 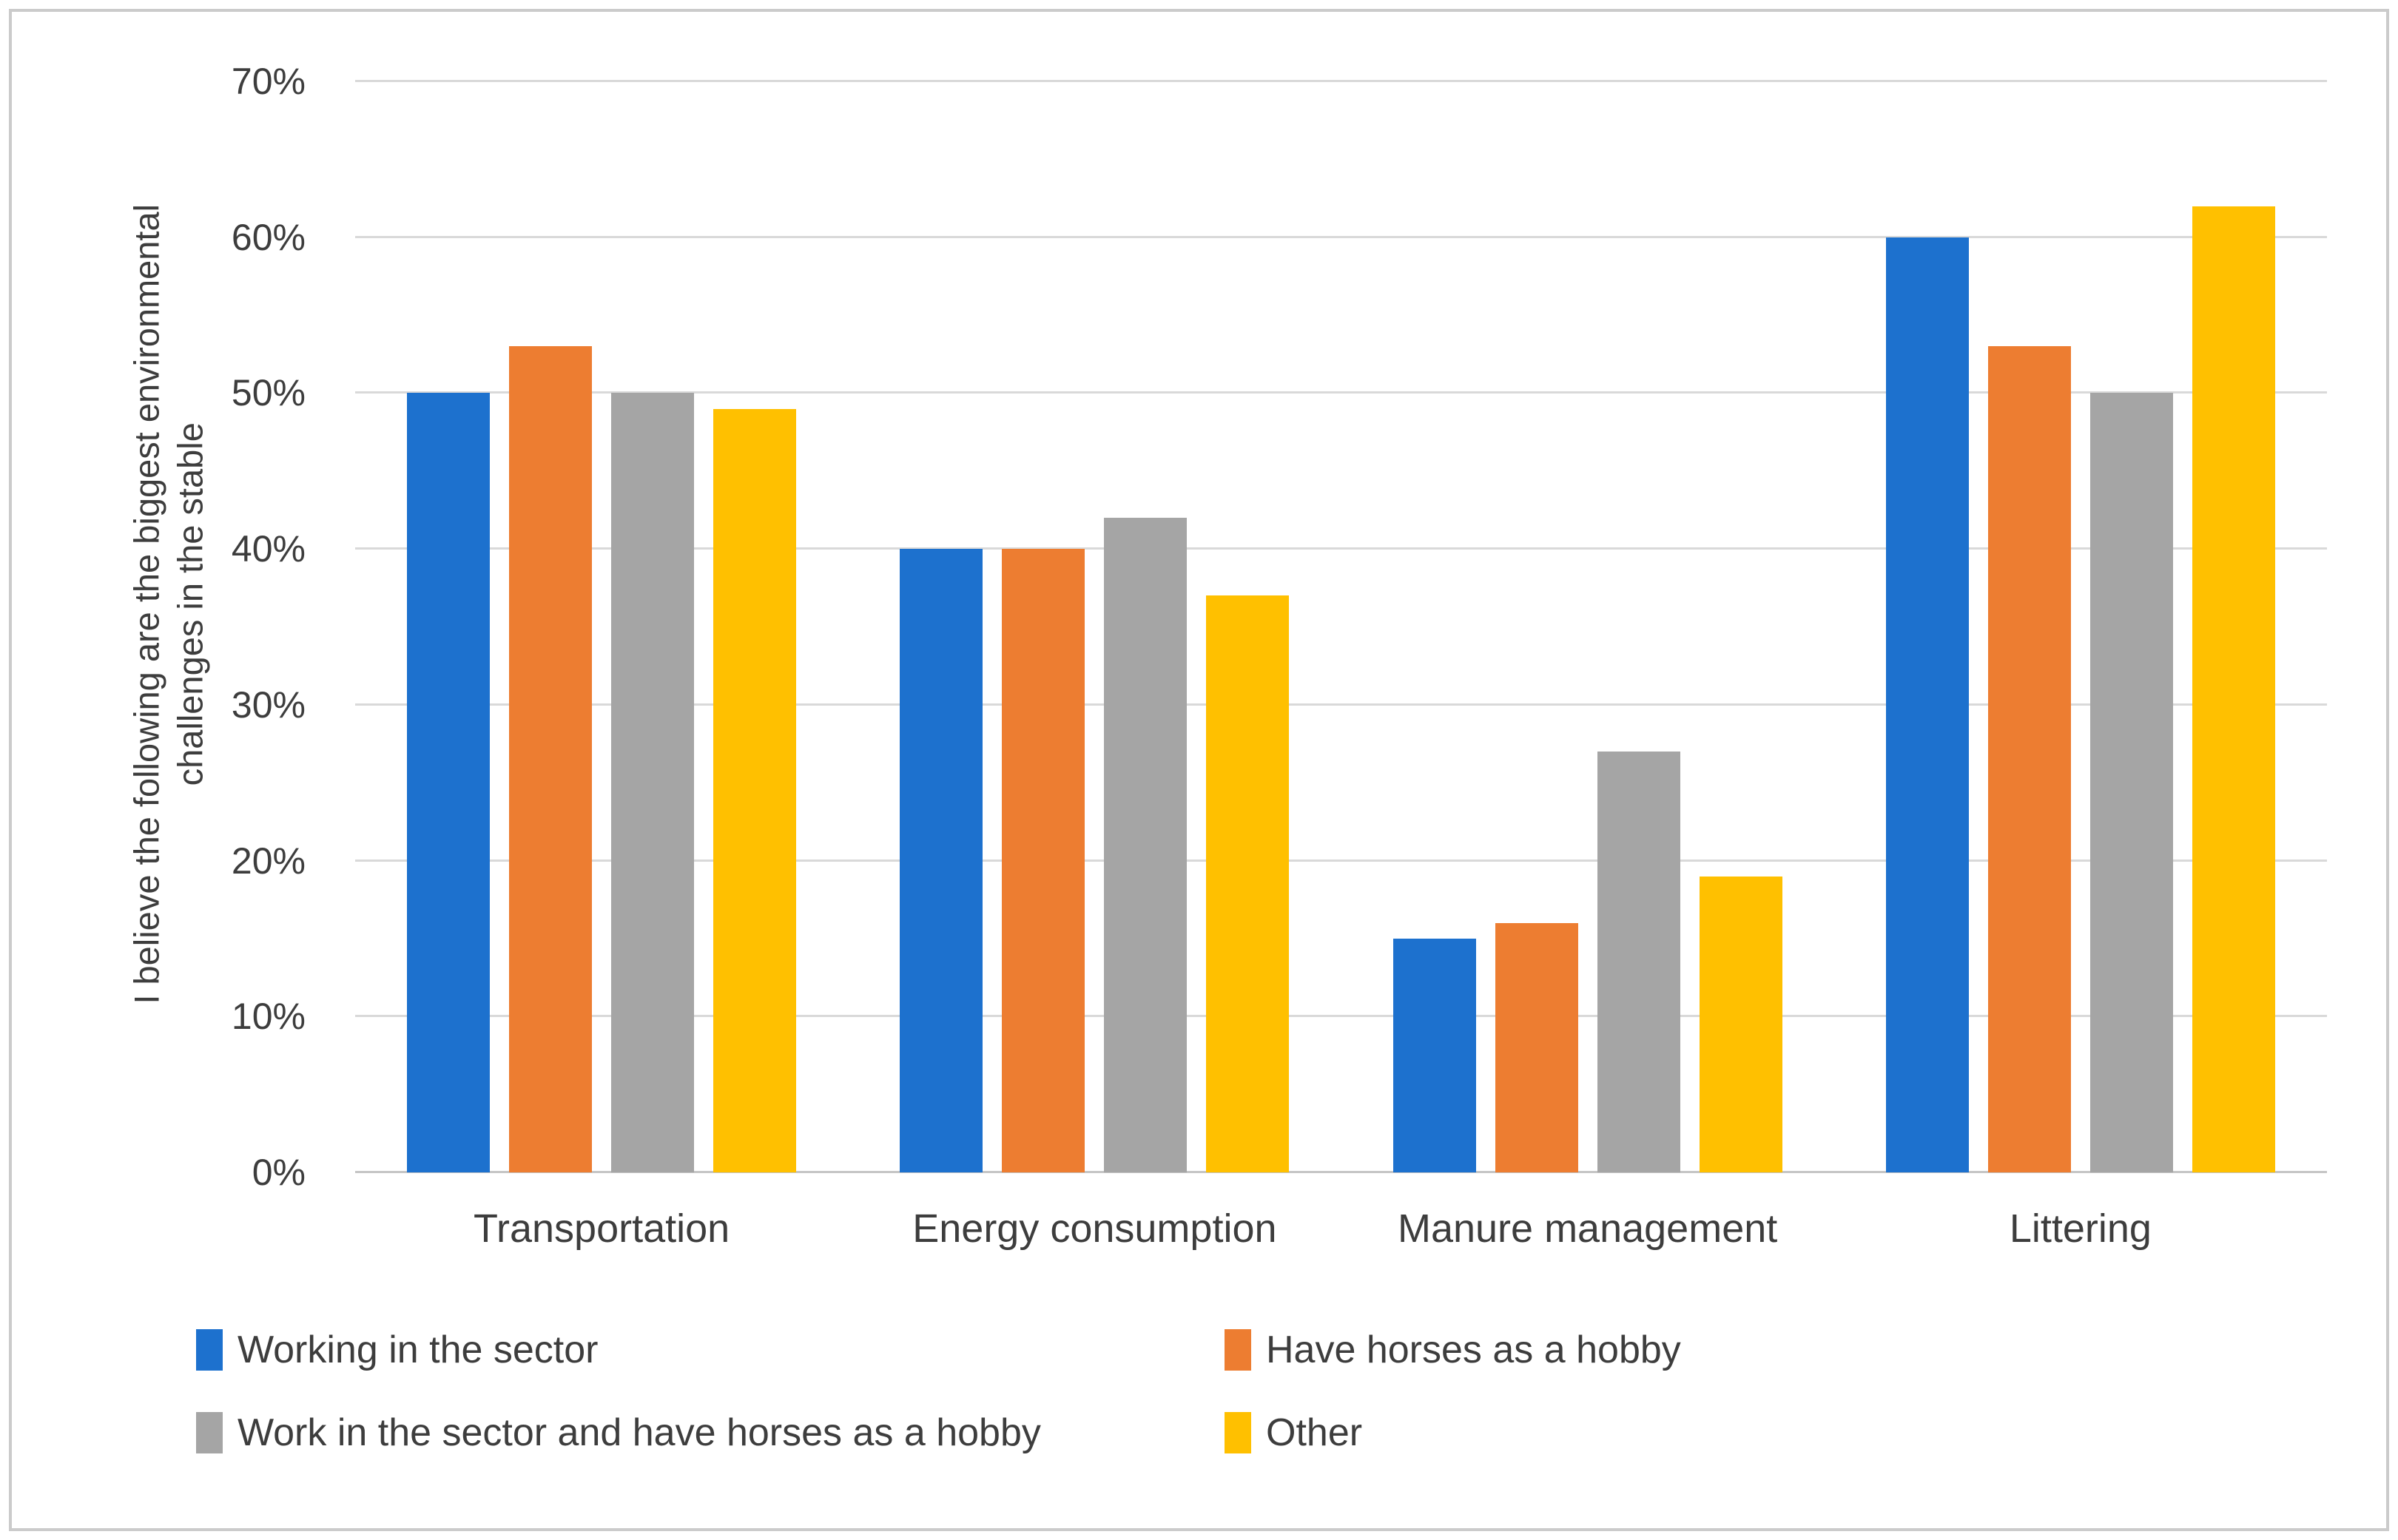 What do you see at coordinates (1587, 1228) in the screenshot?
I see `x-category-label: Manure management` at bounding box center [1587, 1228].